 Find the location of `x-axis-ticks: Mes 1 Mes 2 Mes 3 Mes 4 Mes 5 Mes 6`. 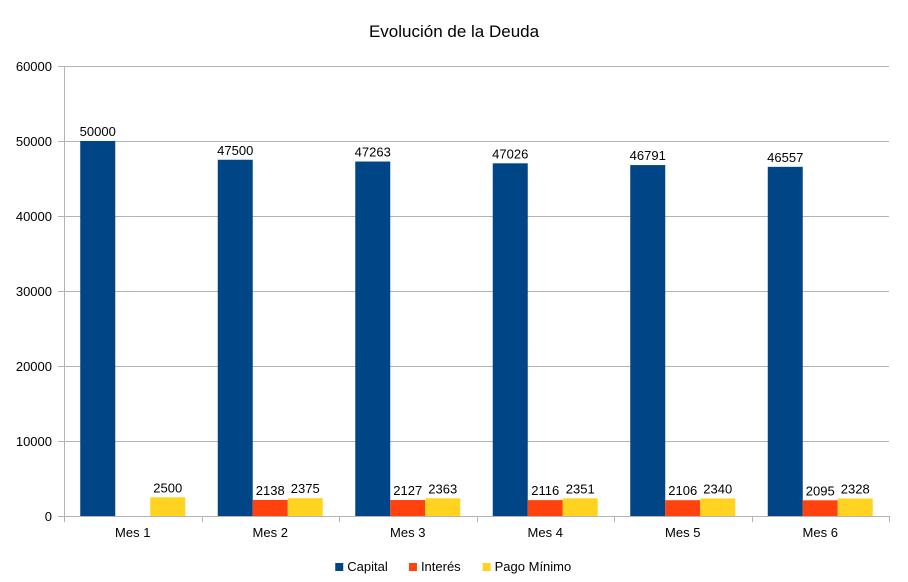

x-axis-ticks: Mes 1 Mes 2 Mes 3 Mes 4 Mes 5 Mes 6 is located at coordinates (477, 528).